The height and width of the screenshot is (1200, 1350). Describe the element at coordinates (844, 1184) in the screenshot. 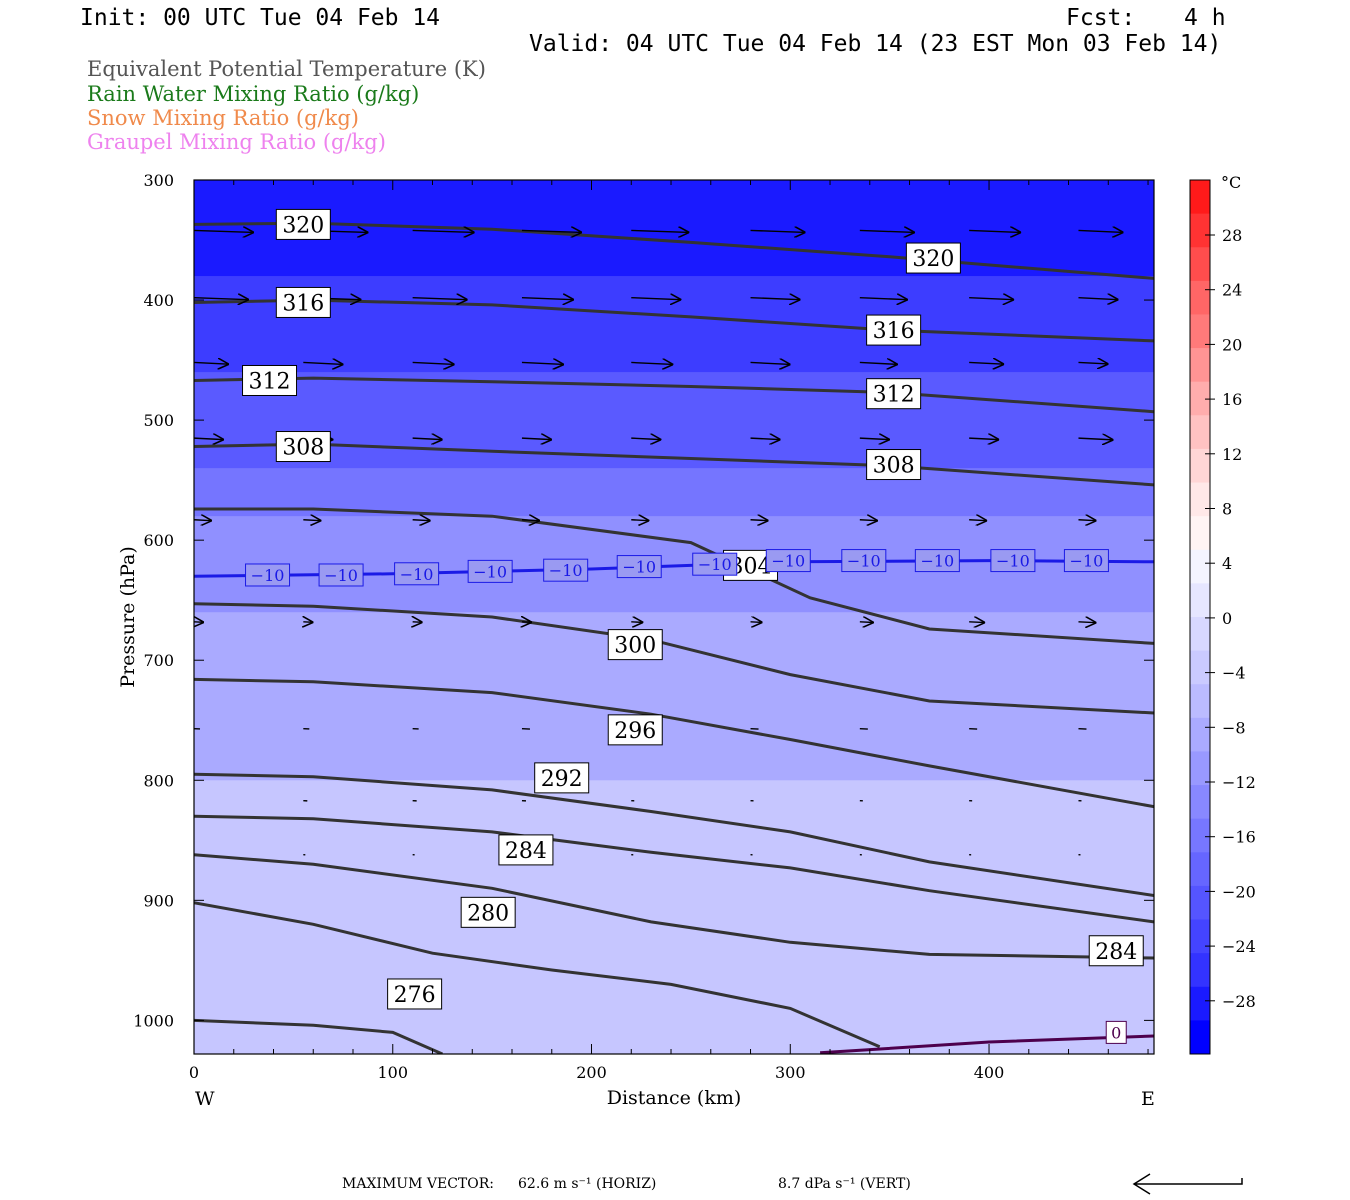

I see `max-vector-vert: 8.7 dPa s⁻¹ (VERT)` at that location.